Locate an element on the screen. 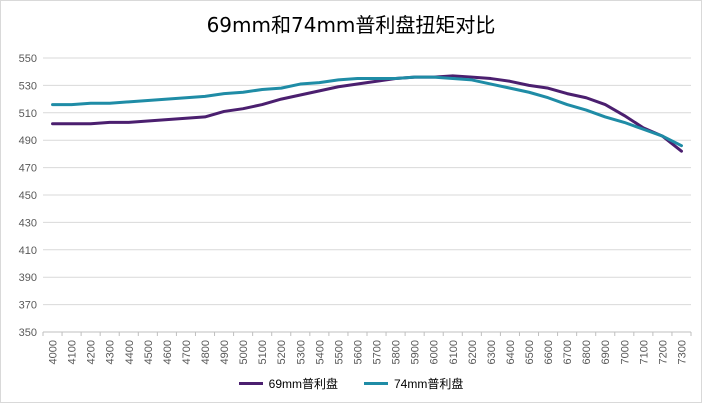 This screenshot has width=702, height=403. x-tick-label: 7300 is located at coordinates (682, 352).